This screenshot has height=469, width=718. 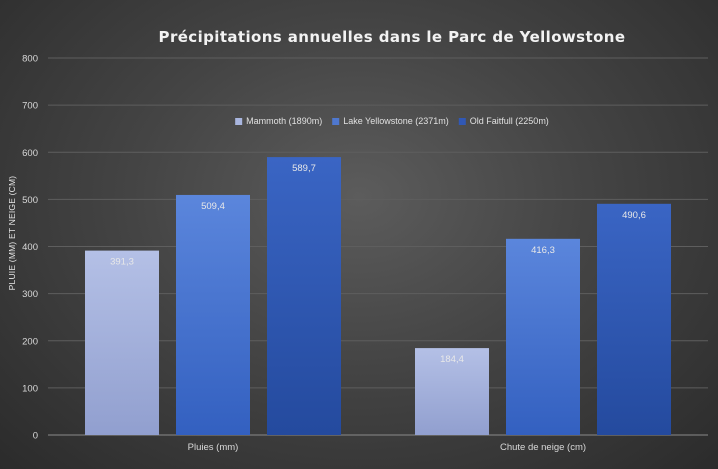 What do you see at coordinates (396, 121) in the screenshot?
I see `legend-label: Lake Yellowstone (2371m)` at bounding box center [396, 121].